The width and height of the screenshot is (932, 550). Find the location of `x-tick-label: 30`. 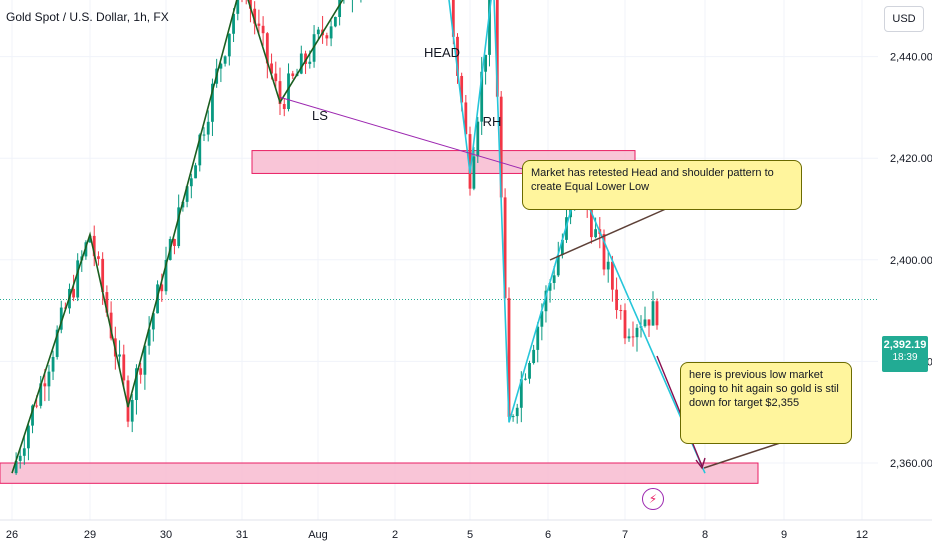

x-tick-label: 30 is located at coordinates (166, 535).